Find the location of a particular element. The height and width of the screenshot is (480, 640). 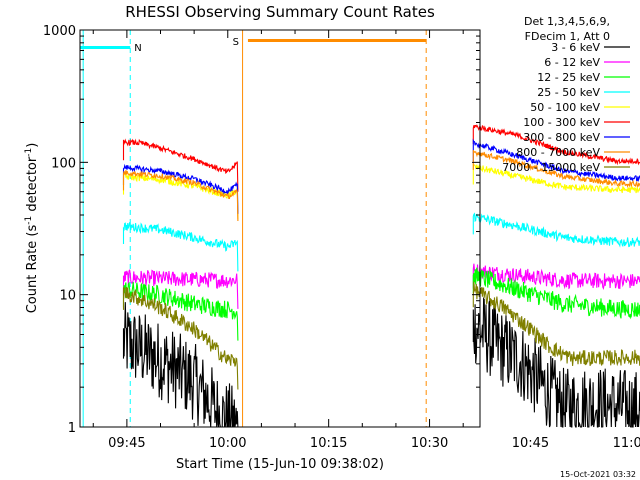

y-tick-label: 100 is located at coordinates (63, 163).